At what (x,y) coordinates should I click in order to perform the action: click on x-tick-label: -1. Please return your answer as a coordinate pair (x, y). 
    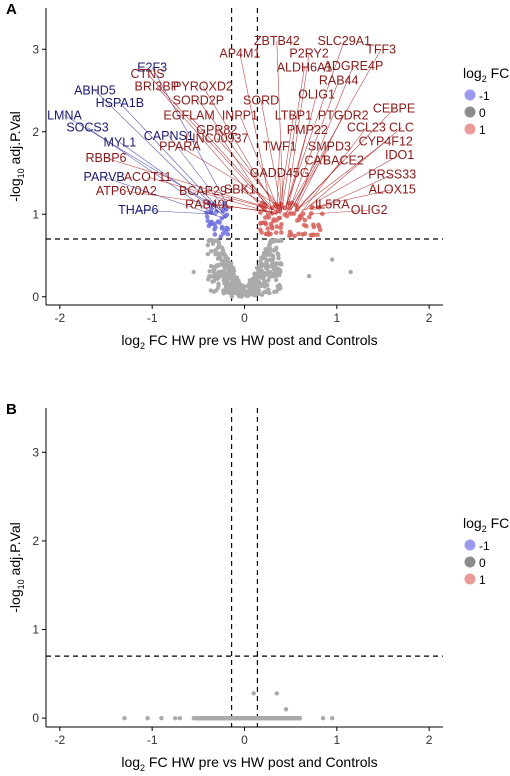
    Looking at the image, I should click on (152, 740).